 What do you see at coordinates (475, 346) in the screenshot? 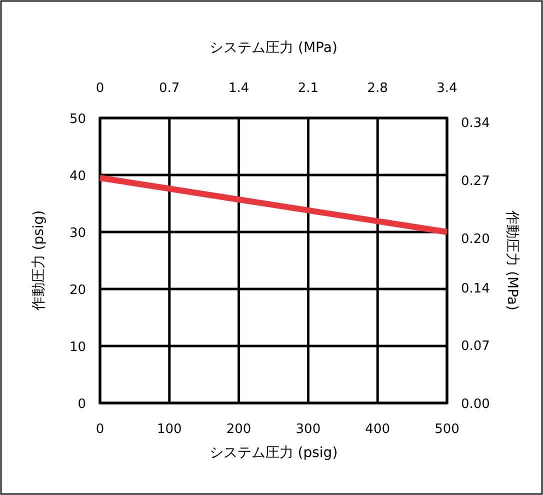
I see `y2-tick-label: 0.07` at bounding box center [475, 346].